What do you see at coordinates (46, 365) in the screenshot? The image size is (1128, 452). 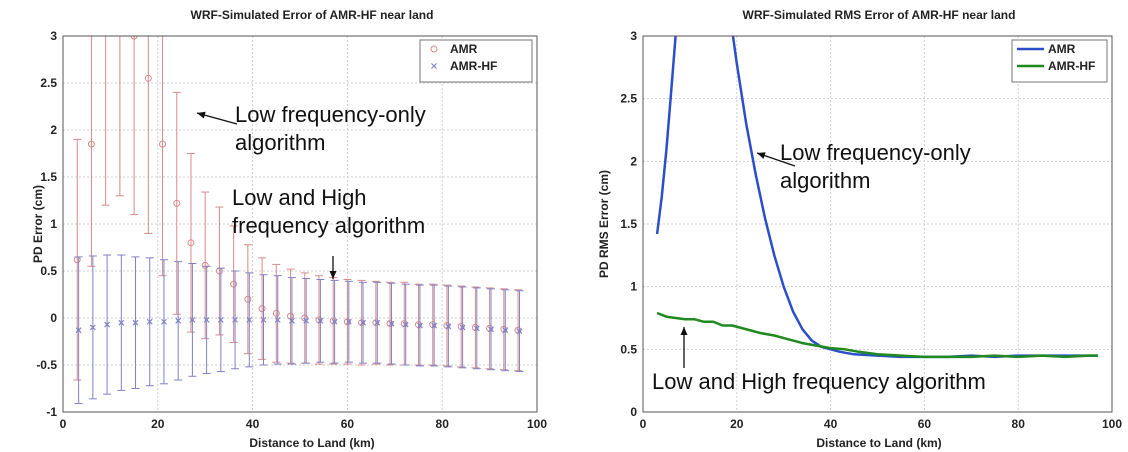 I see `y-tick-label: -0.5` at bounding box center [46, 365].